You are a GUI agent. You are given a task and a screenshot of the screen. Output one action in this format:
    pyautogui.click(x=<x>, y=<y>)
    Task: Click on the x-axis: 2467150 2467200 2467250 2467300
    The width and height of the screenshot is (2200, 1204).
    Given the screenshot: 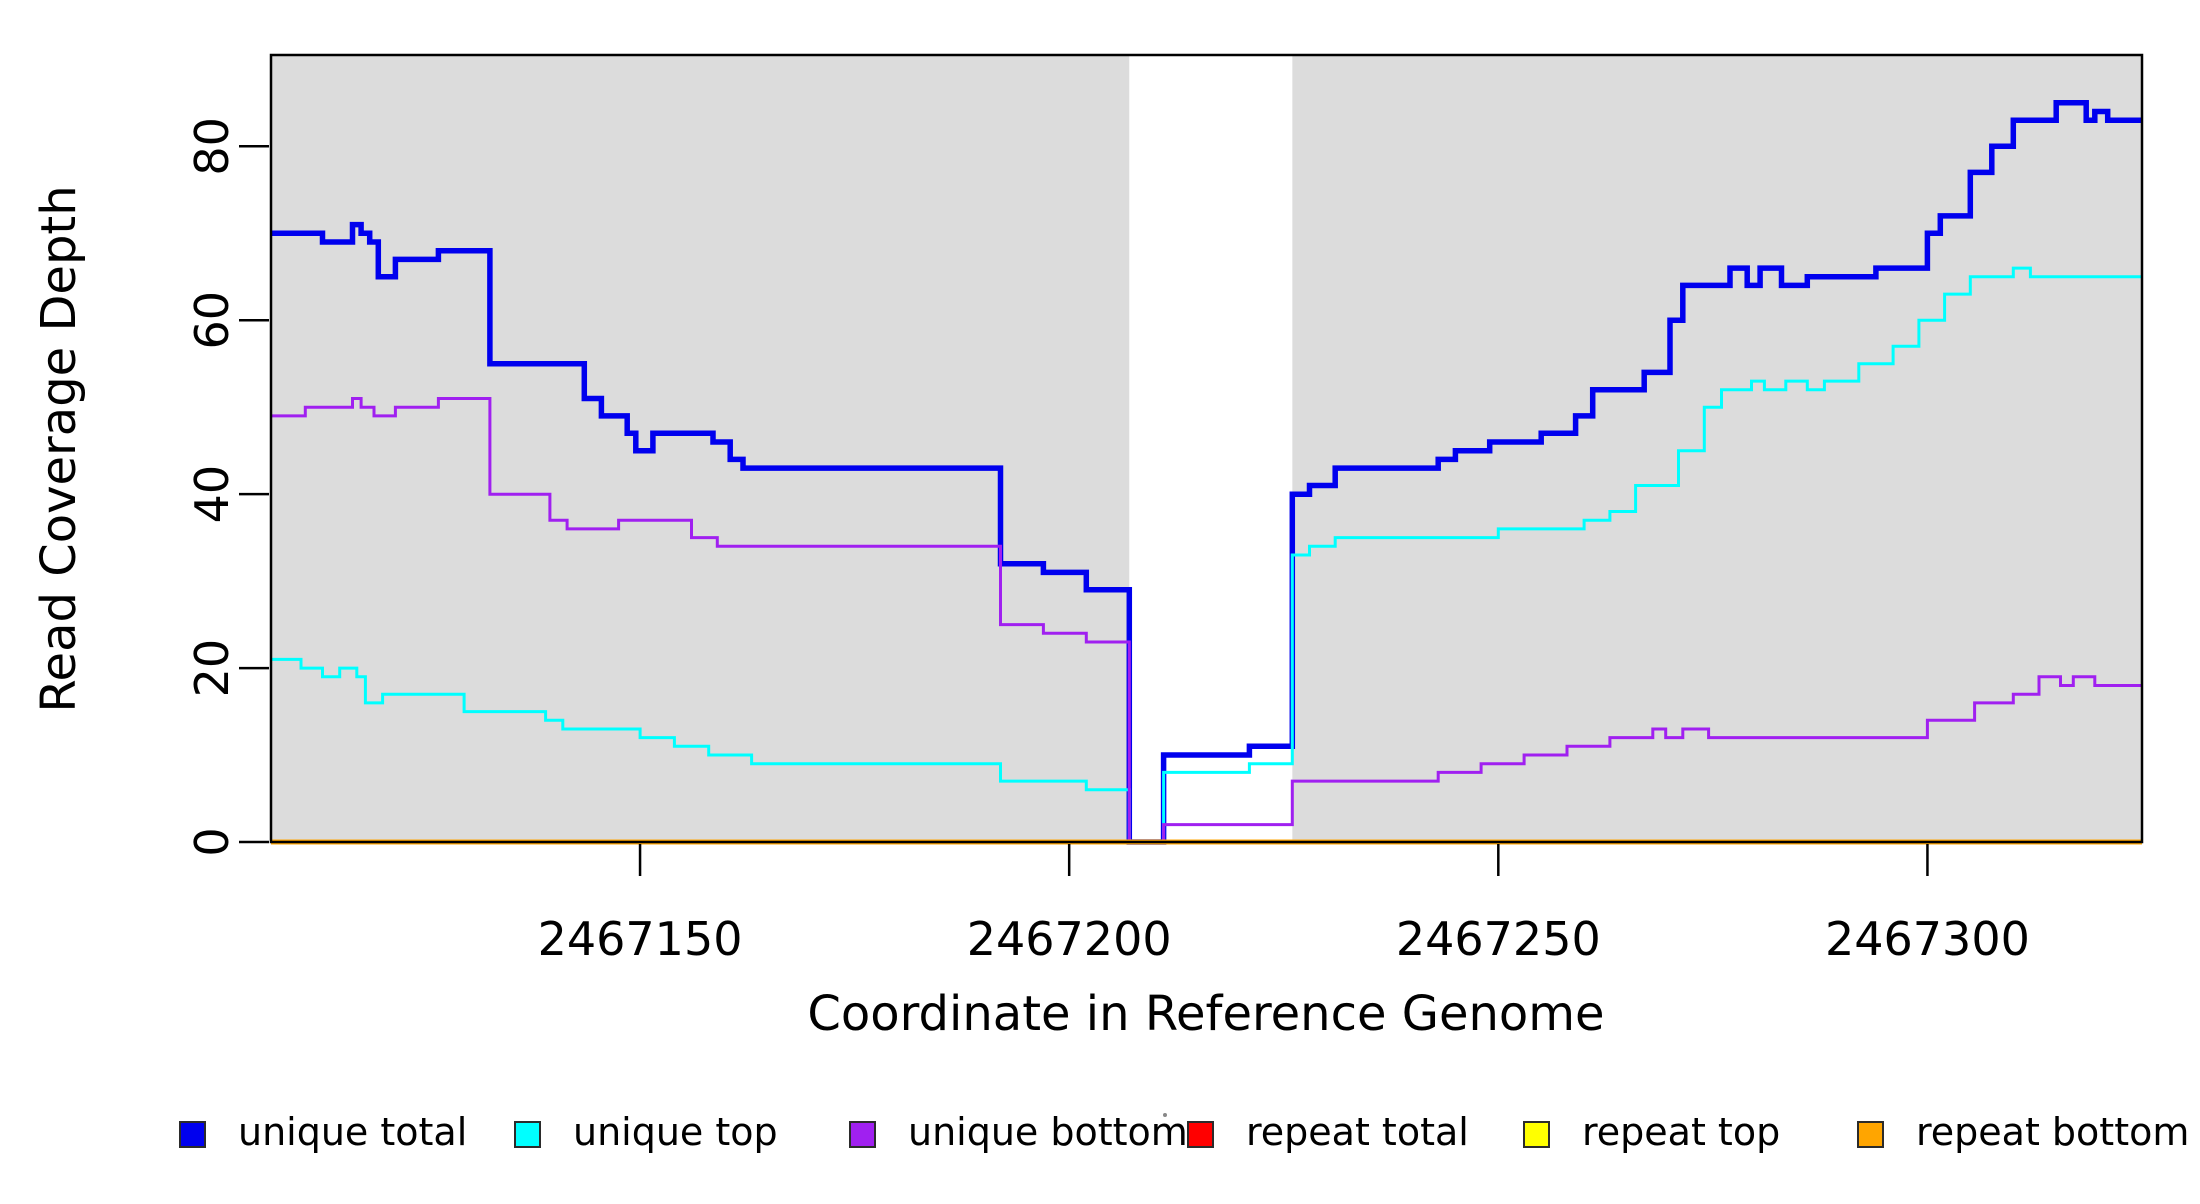 What is the action you would take?
    pyautogui.click(x=1284, y=905)
    